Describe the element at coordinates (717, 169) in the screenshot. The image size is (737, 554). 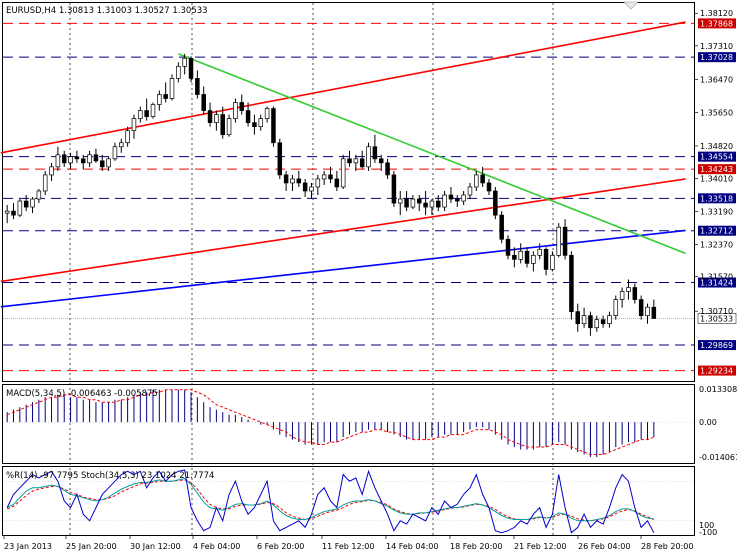
I see `level-tag-1.34243` at that location.